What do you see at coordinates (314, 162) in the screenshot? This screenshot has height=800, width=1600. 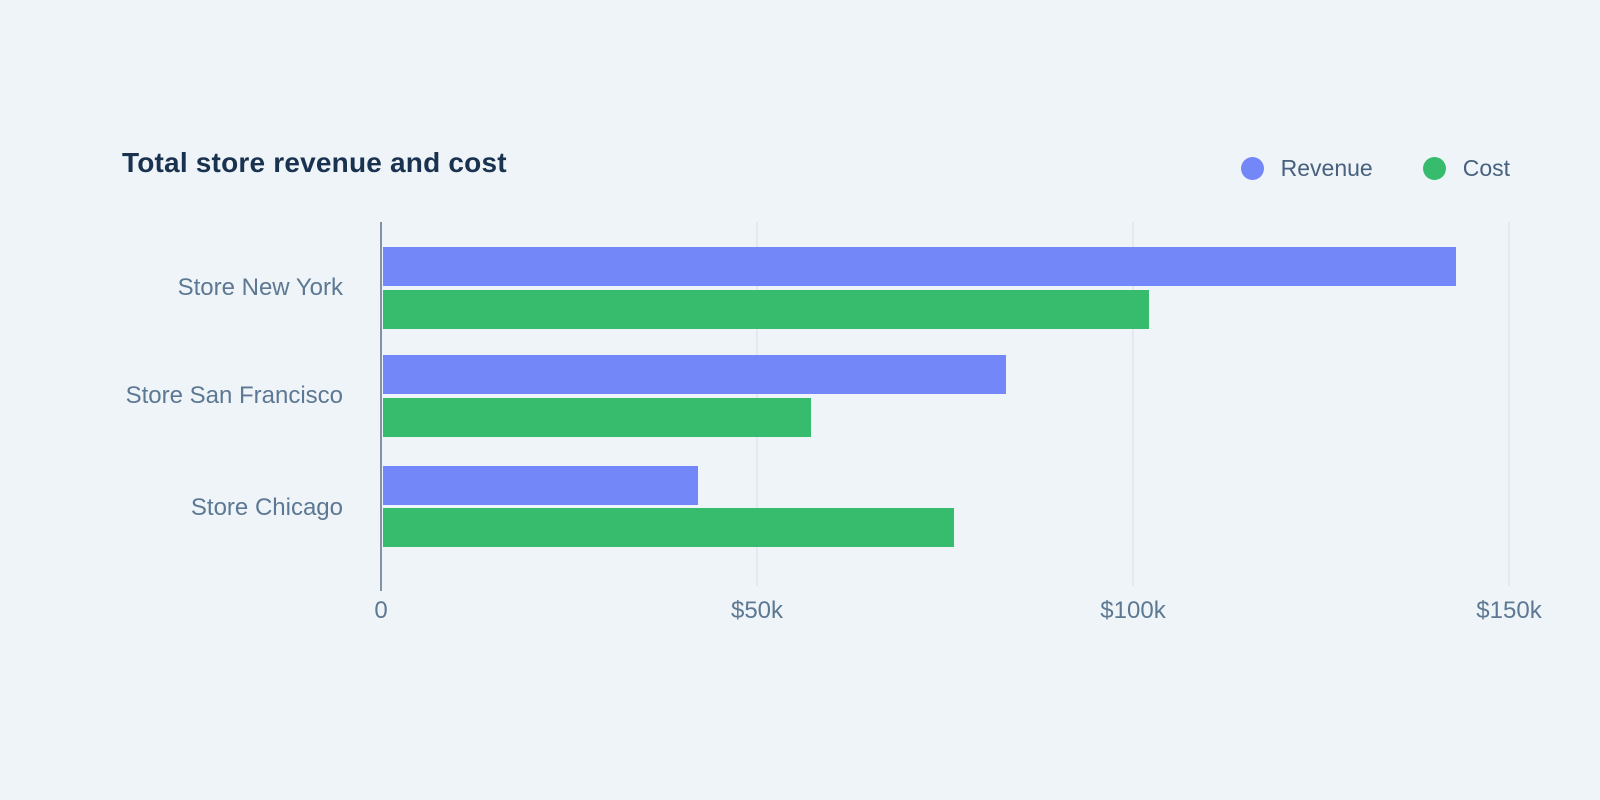 I see `chart-title: Total store revenue and cost` at bounding box center [314, 162].